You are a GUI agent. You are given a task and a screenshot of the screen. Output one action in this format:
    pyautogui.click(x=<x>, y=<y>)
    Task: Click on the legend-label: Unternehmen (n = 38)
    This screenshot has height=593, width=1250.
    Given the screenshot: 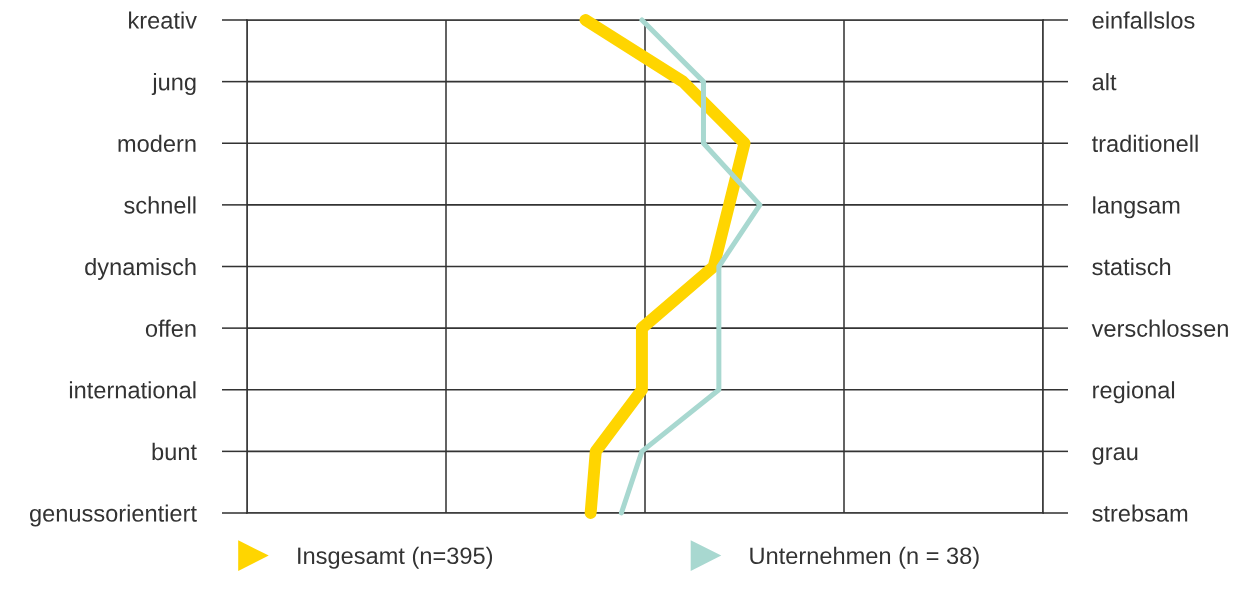 What is the action you would take?
    pyautogui.click(x=864, y=557)
    